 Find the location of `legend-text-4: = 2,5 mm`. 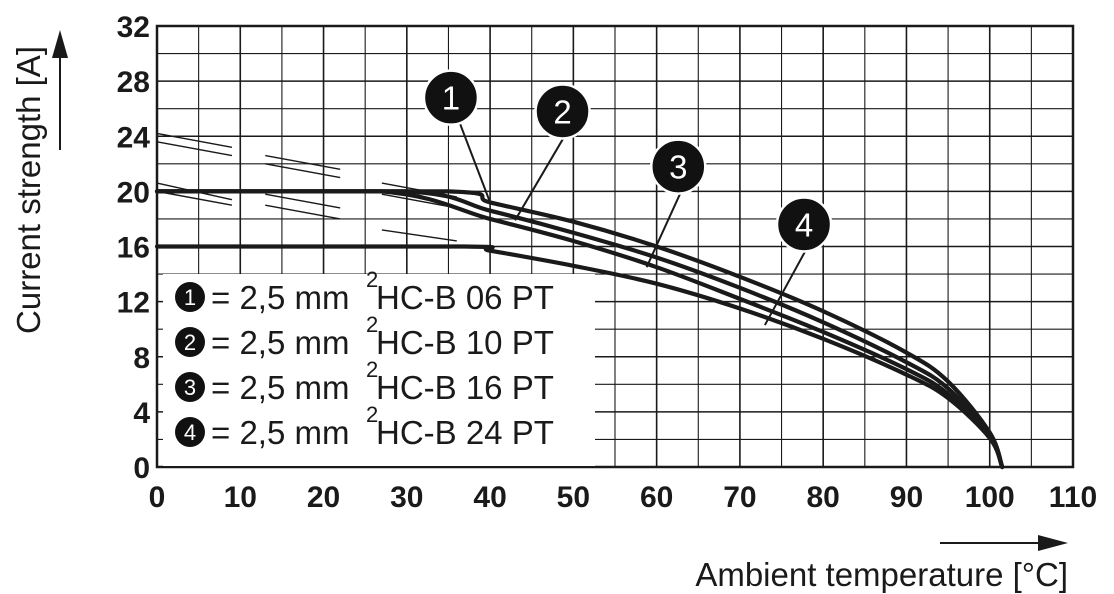

legend-text-4: = 2,5 mm is located at coordinates (280, 432).